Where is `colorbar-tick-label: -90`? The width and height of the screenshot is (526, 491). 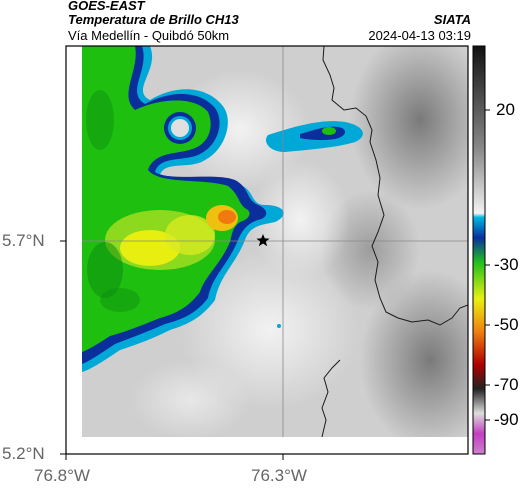 colorbar-tick-label: -90 is located at coordinates (506, 419).